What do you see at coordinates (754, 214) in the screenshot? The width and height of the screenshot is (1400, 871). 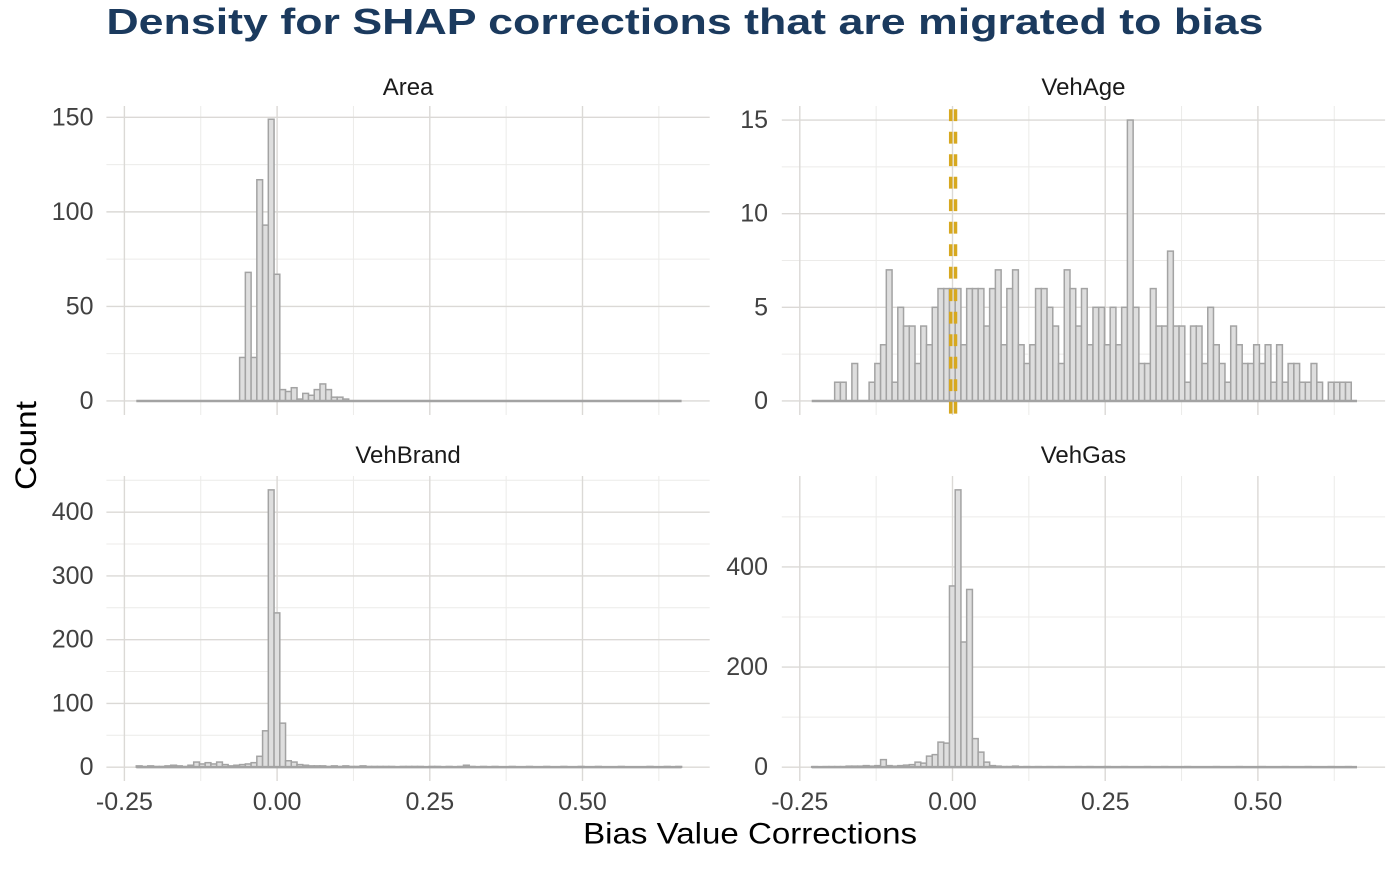 I see `svg-text: 10` at bounding box center [754, 214].